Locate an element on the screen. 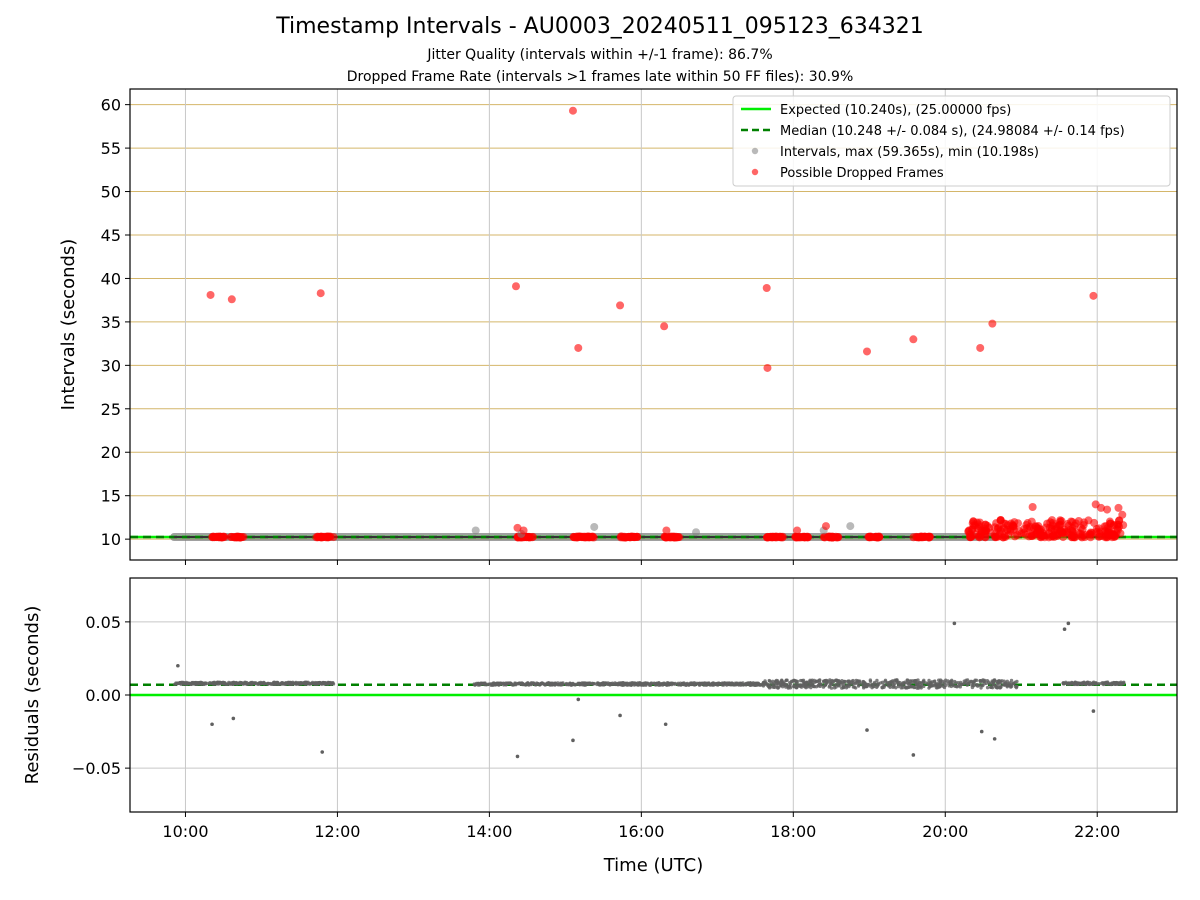 The image size is (1200, 900). intervals-y-tick-label: 55 is located at coordinates (111, 148).